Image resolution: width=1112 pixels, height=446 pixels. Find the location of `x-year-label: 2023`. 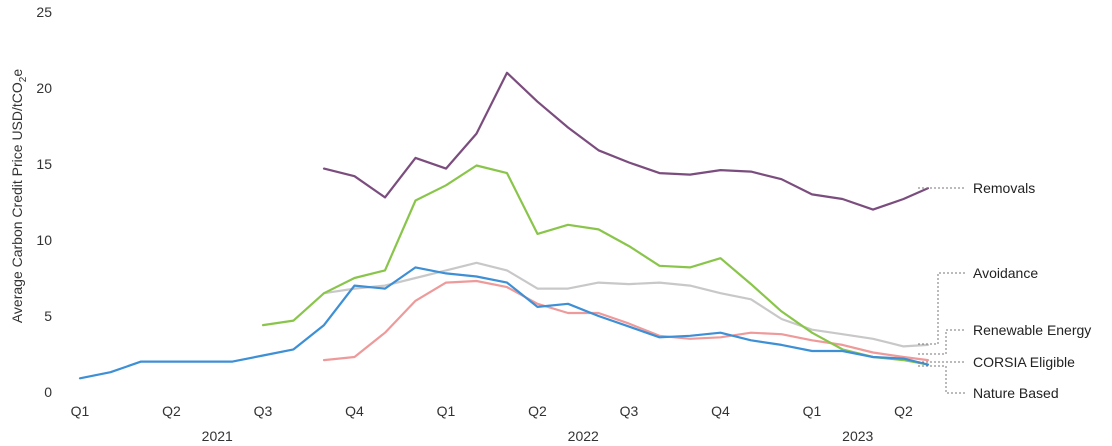

x-year-label: 2023 is located at coordinates (857, 436).